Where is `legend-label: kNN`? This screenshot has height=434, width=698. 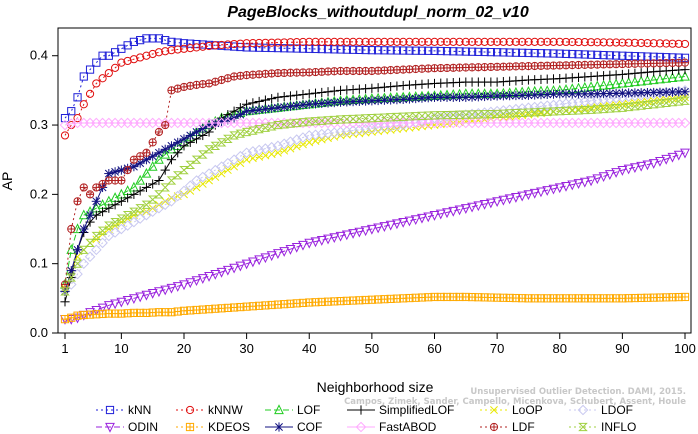 legend-label: kNN is located at coordinates (139, 410).